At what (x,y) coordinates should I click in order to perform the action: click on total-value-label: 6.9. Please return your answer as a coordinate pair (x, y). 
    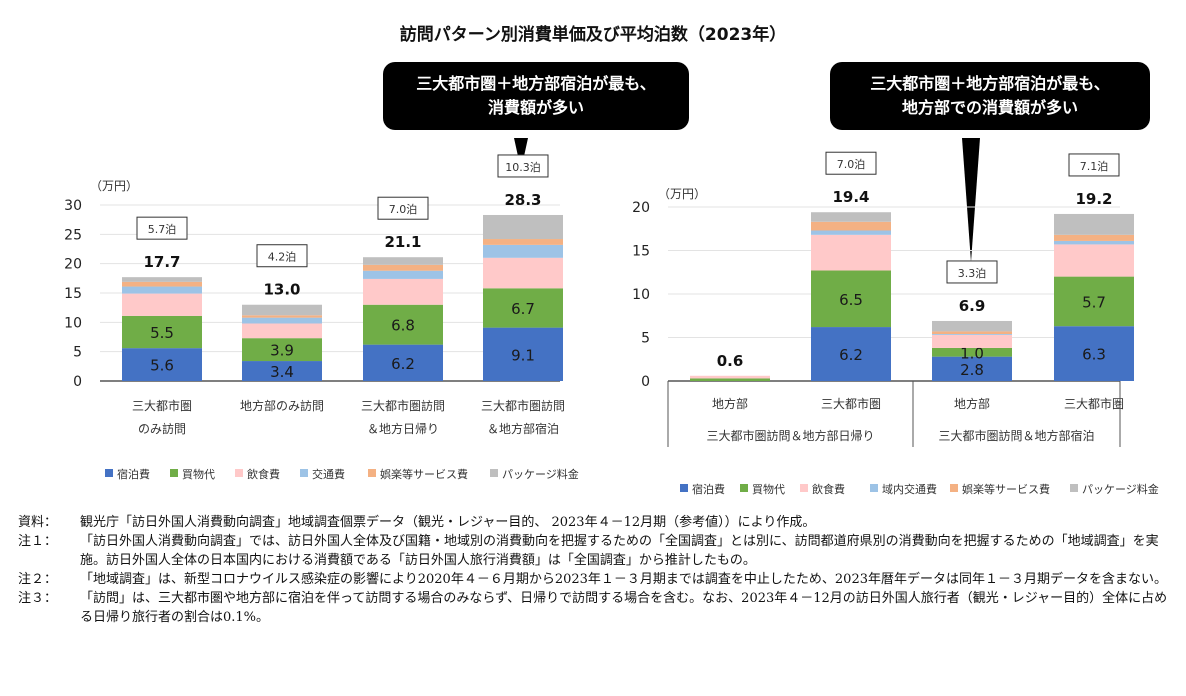
    Looking at the image, I should click on (972, 306).